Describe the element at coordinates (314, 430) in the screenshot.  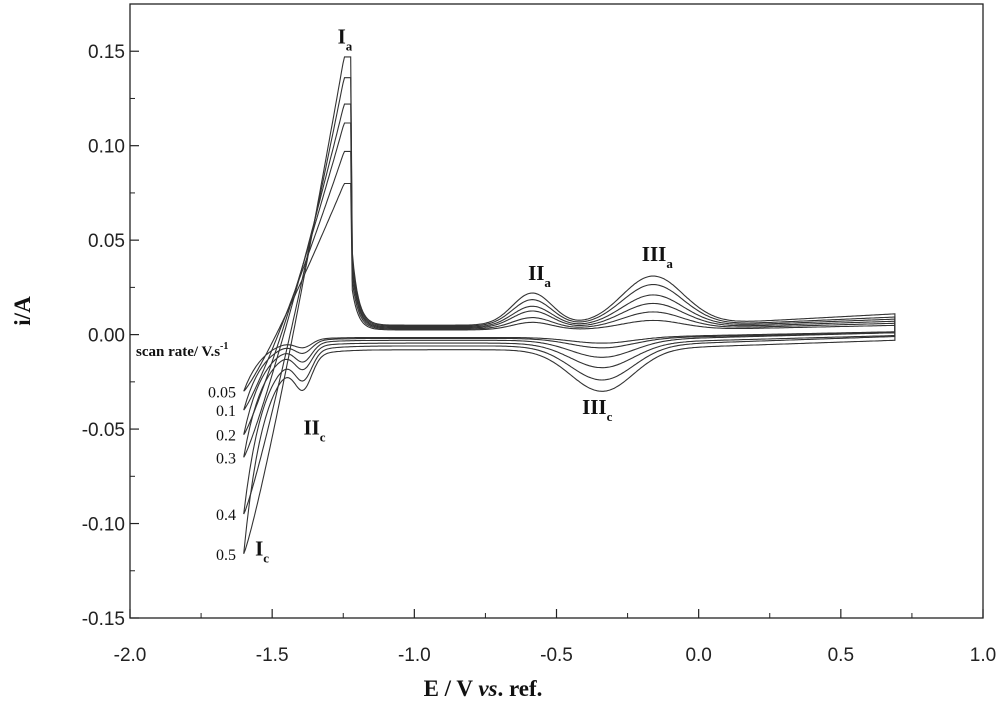
I see `peak-label: IIc` at that location.